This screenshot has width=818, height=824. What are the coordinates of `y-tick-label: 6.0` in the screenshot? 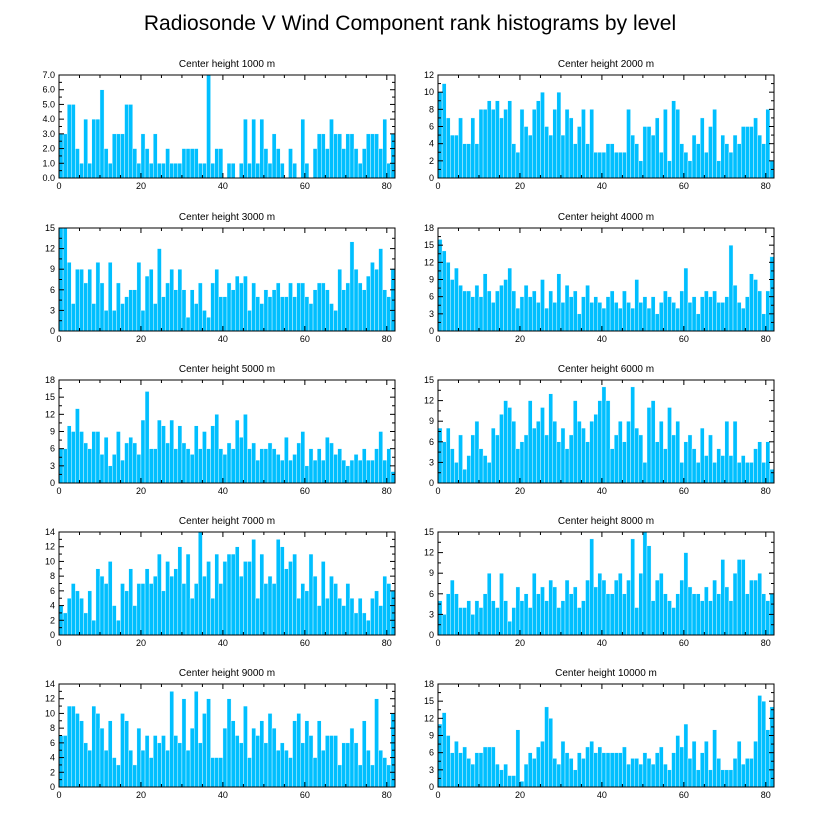 It's located at (48, 90).